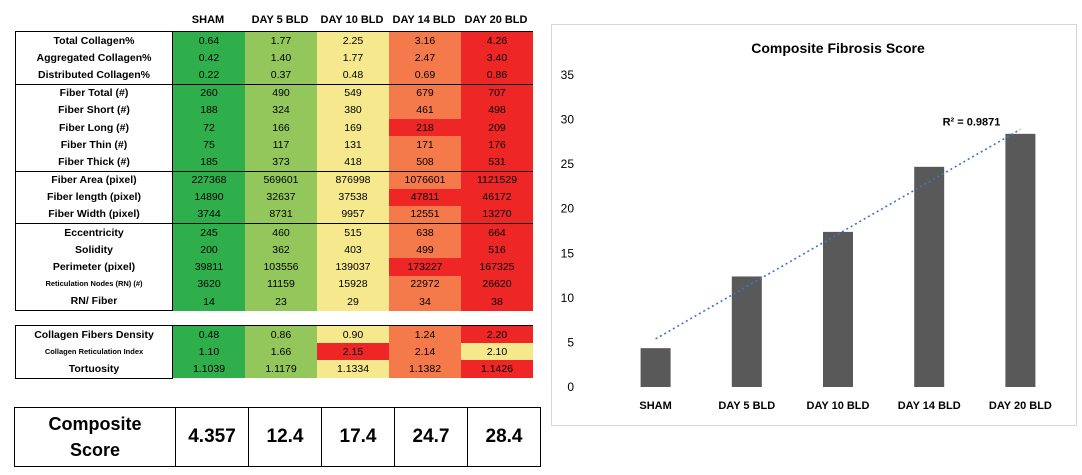 The width and height of the screenshot is (1082, 475). Describe the element at coordinates (208, 301) in the screenshot. I see `table-cell: 14` at that location.